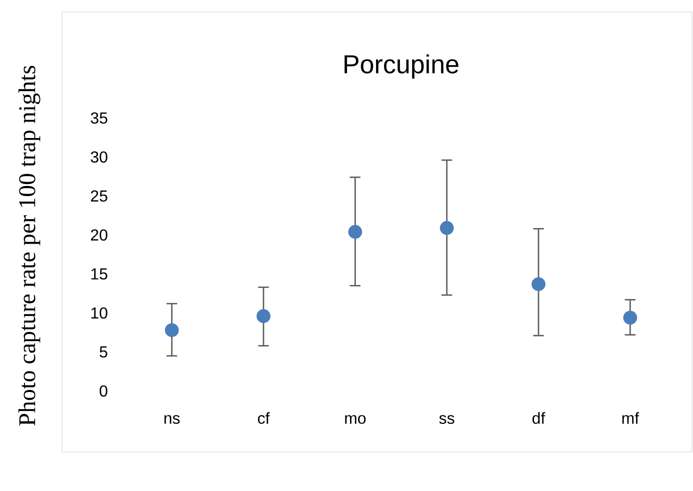 The width and height of the screenshot is (693, 491). I want to click on y-tick-label: 35, so click(99, 118).